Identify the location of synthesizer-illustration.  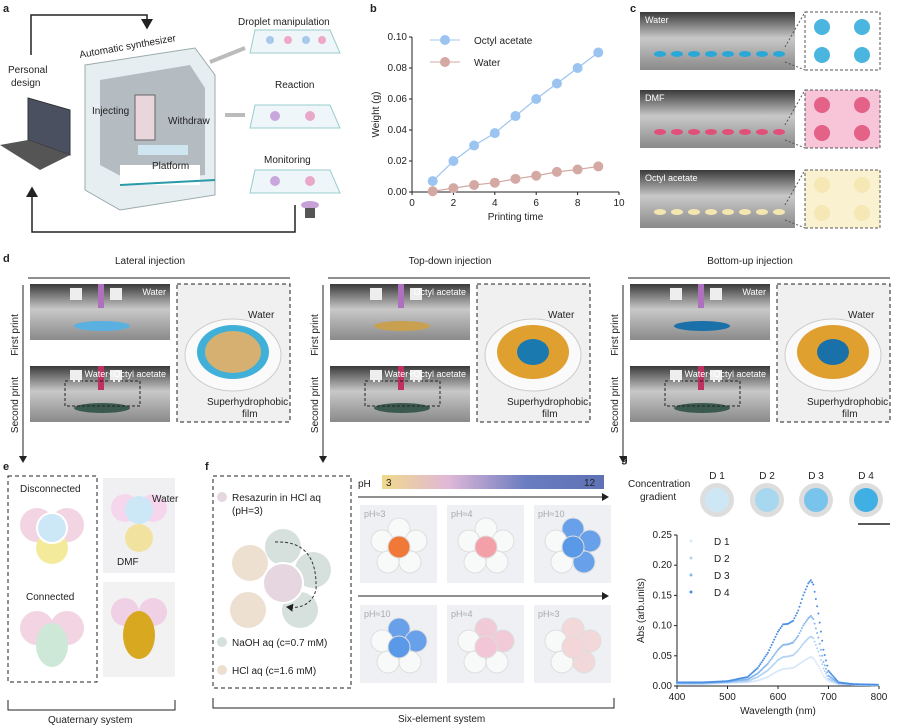
(150, 129).